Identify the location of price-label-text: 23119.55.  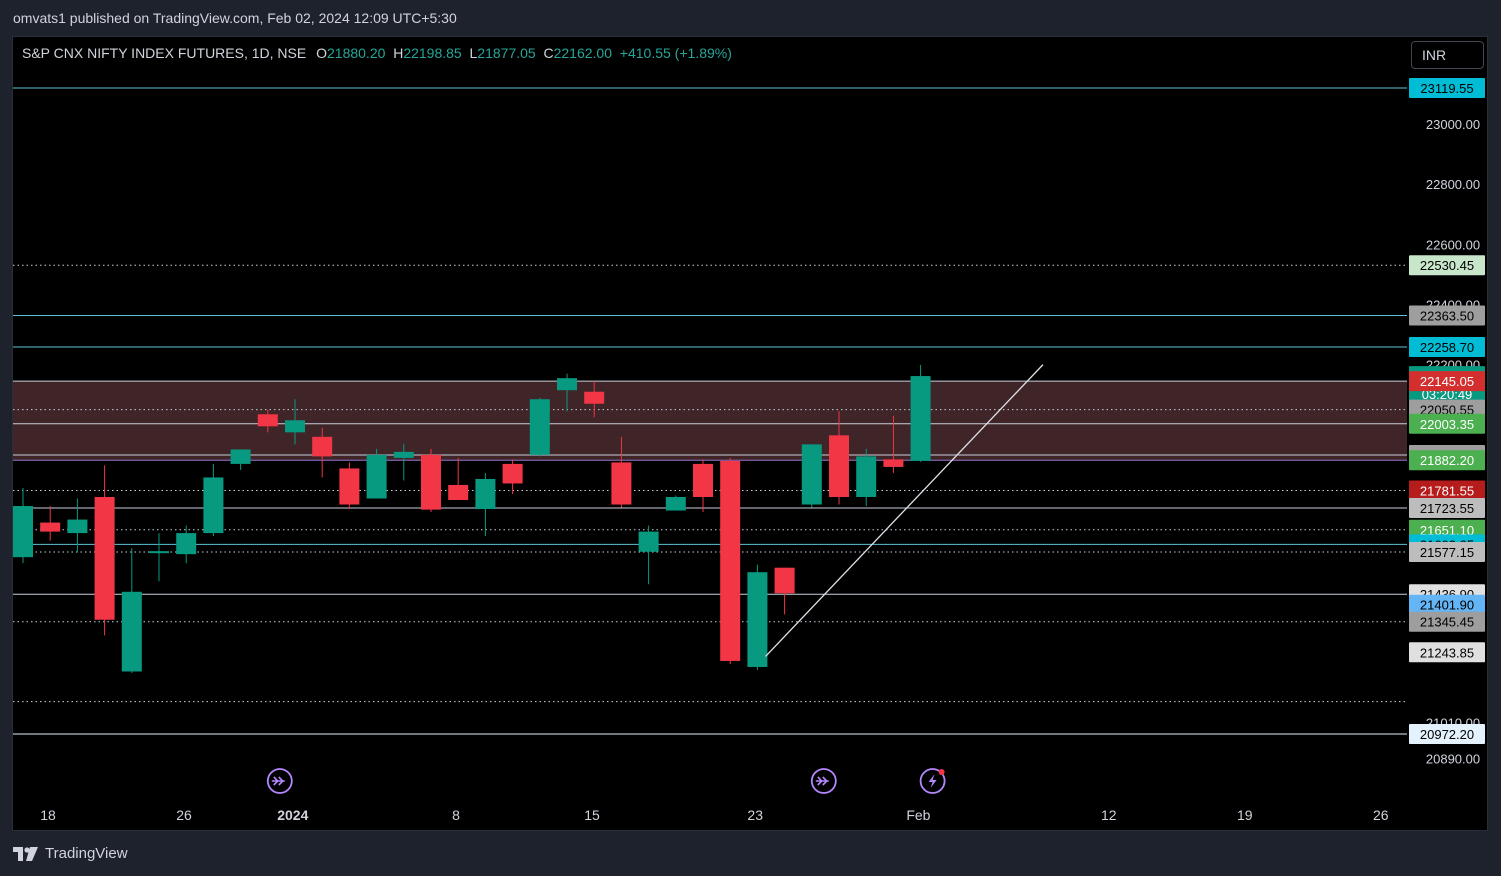
(1446, 88).